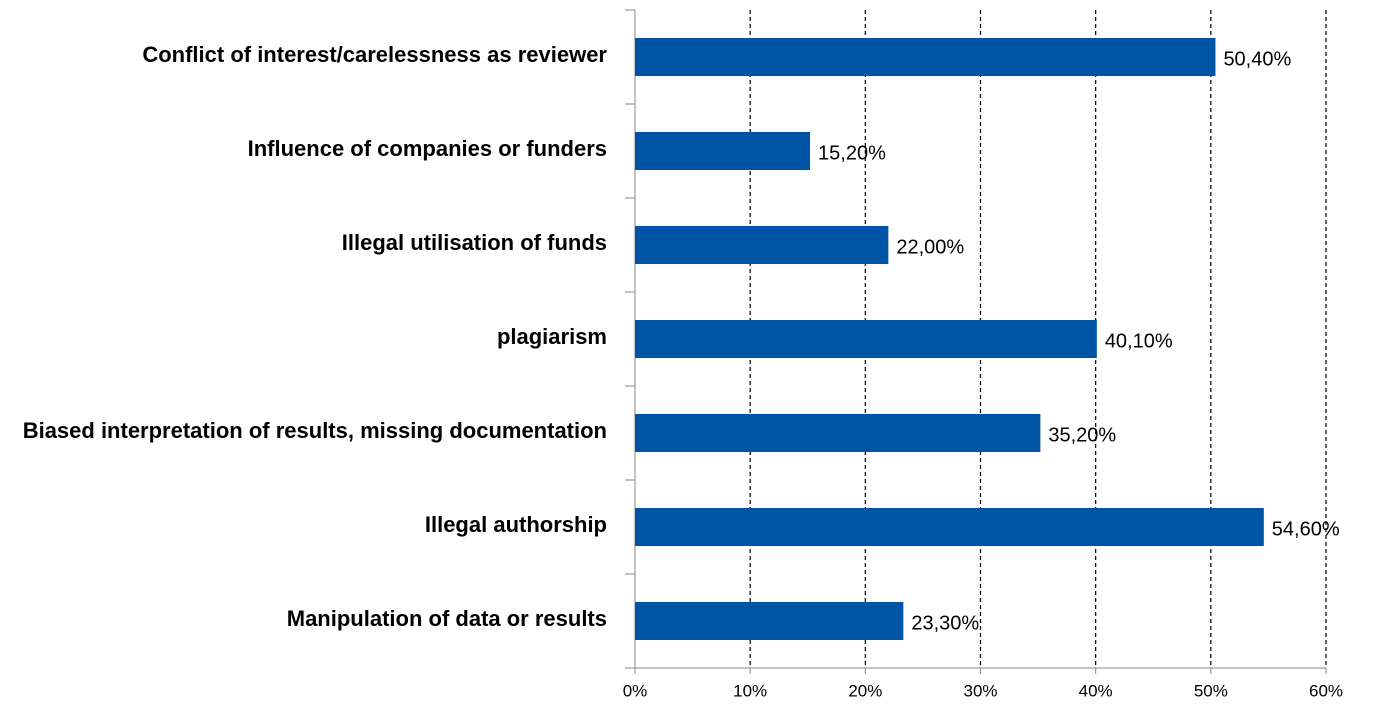 Image resolution: width=1373 pixels, height=707 pixels. What do you see at coordinates (1082, 435) in the screenshot?
I see `value-label: 35,20%` at bounding box center [1082, 435].